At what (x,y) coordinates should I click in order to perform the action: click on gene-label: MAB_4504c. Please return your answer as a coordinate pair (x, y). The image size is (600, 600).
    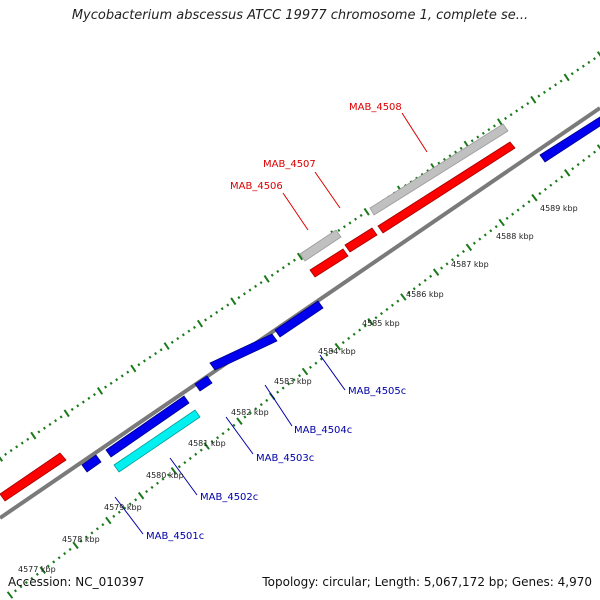
    Looking at the image, I should click on (323, 430).